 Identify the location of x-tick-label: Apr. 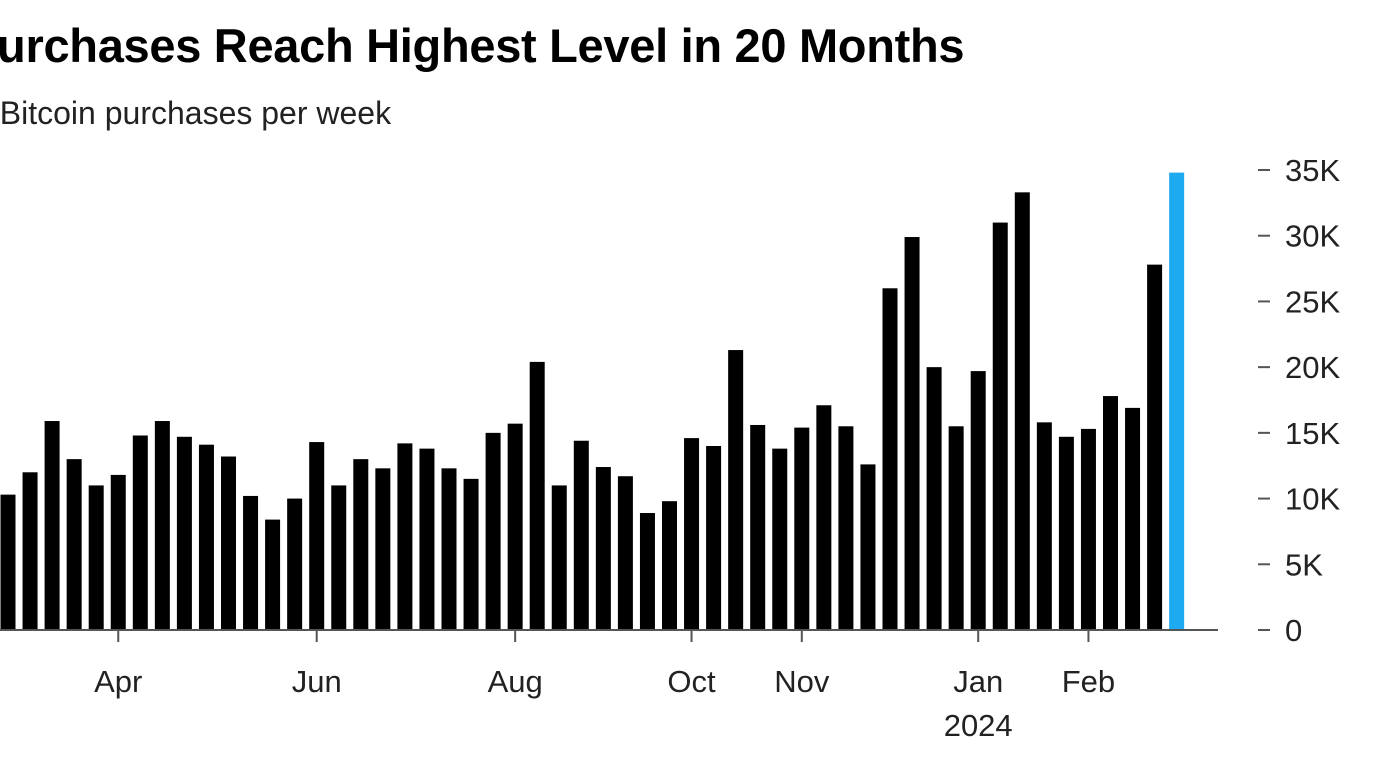
(118, 681).